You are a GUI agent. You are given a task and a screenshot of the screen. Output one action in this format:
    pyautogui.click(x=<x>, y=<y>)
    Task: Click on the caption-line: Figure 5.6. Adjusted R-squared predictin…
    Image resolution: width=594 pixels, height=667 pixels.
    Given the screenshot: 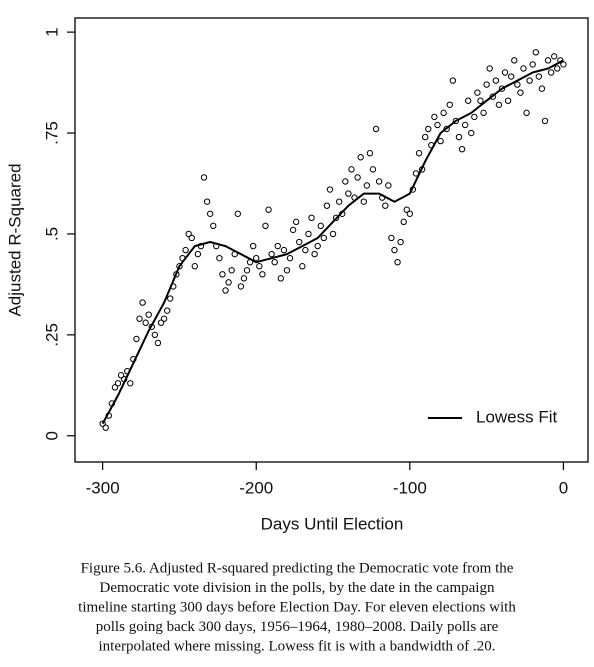 What is the action you would take?
    pyautogui.click(x=297, y=568)
    